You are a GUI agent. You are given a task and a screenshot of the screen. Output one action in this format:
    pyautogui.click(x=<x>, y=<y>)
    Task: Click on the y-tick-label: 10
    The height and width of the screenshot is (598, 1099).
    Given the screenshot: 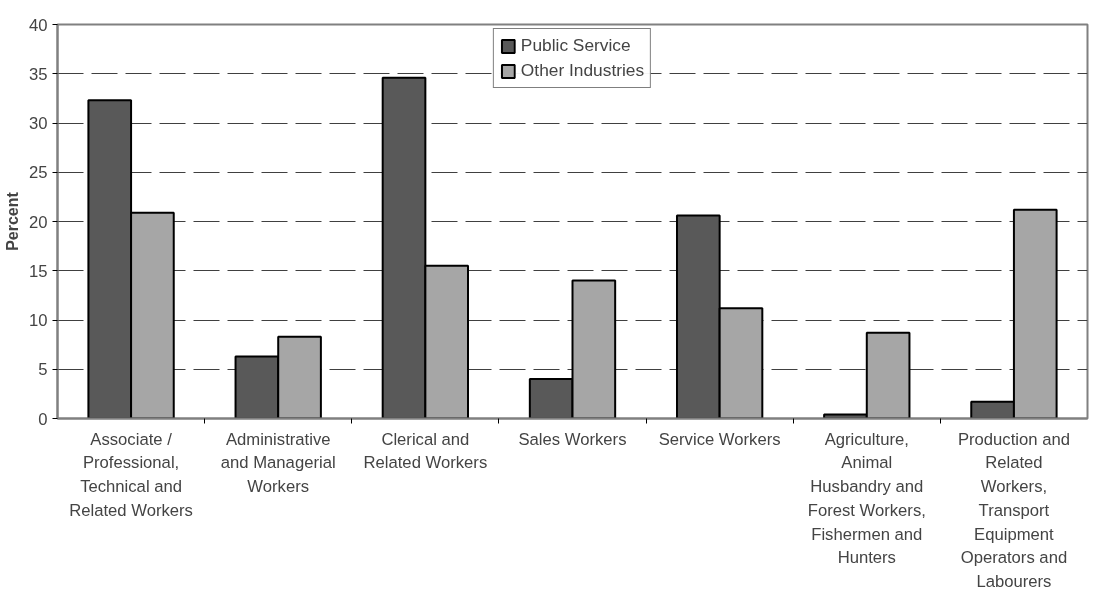 What is the action you would take?
    pyautogui.click(x=38, y=320)
    